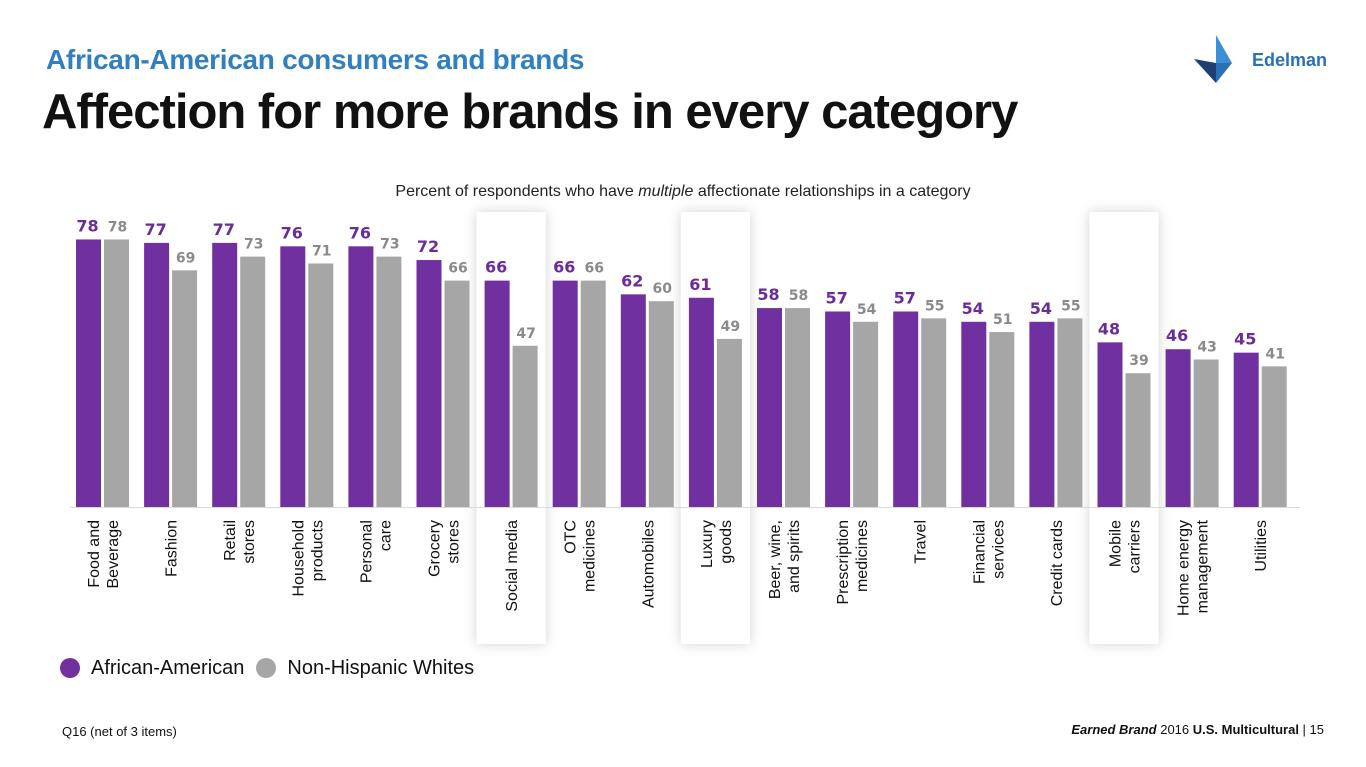  What do you see at coordinates (253, 381) in the screenshot?
I see `bar-non-hispanic-whites-retail-stores` at bounding box center [253, 381].